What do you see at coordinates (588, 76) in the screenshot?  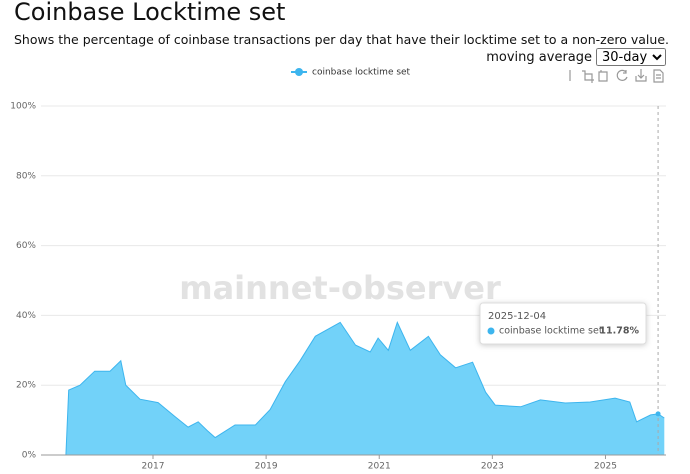 I see `tool-crop` at bounding box center [588, 76].